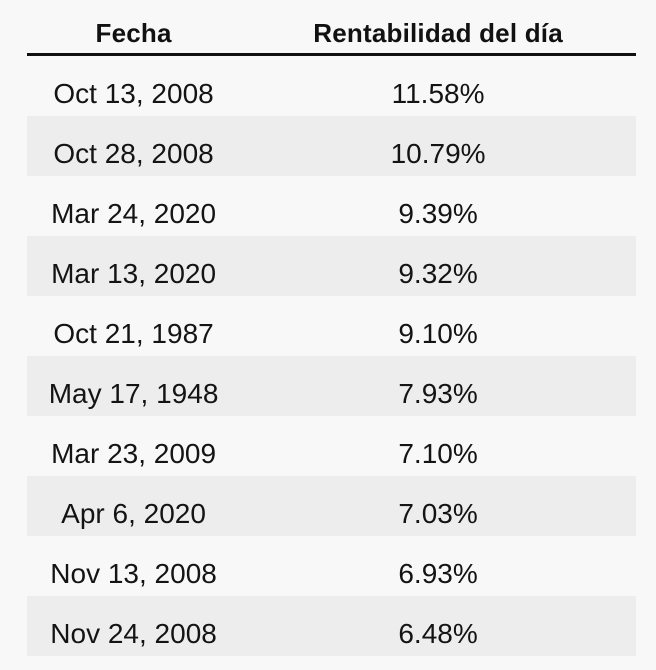 The image size is (656, 670). I want to click on cell-fecha: Nov 24, 2008, so click(133, 629).